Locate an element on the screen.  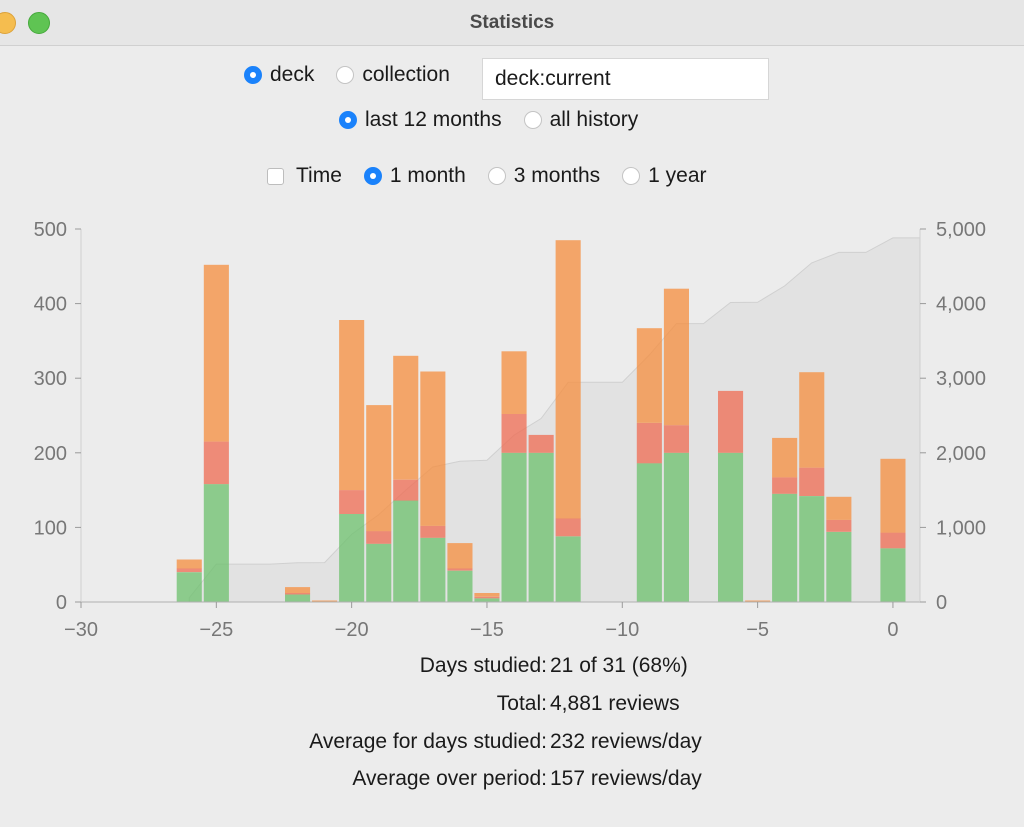
stat-days-studied: Days studied: 21 of 31 (68%) is located at coordinates (512, 668).